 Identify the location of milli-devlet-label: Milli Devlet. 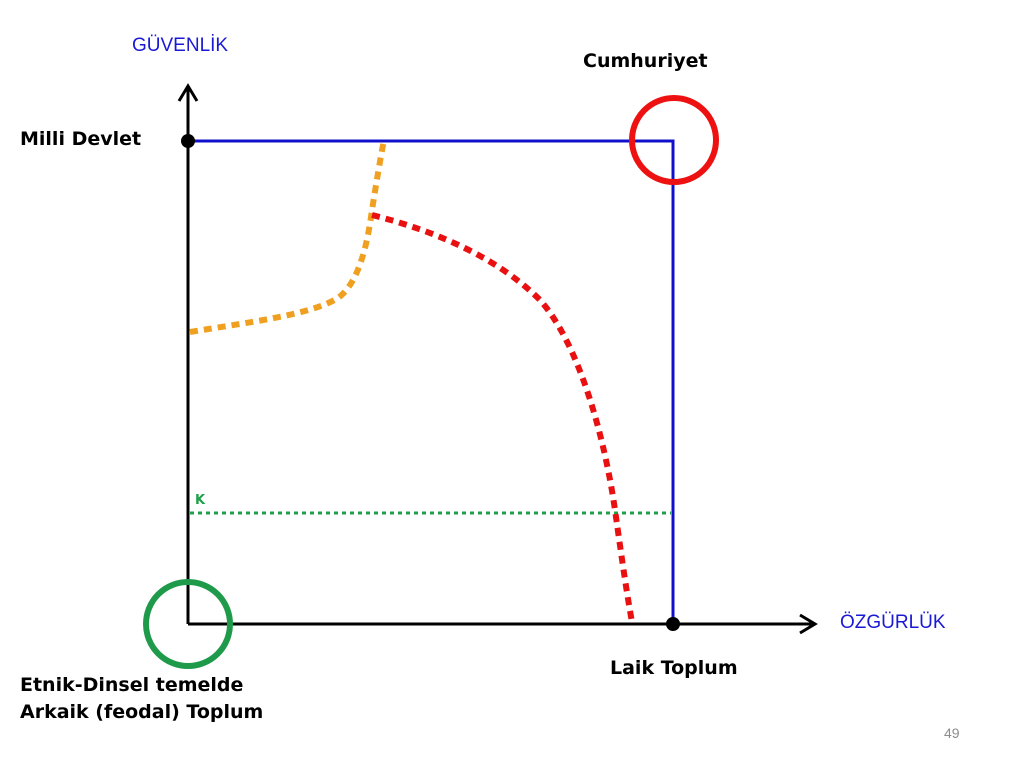
(81, 139).